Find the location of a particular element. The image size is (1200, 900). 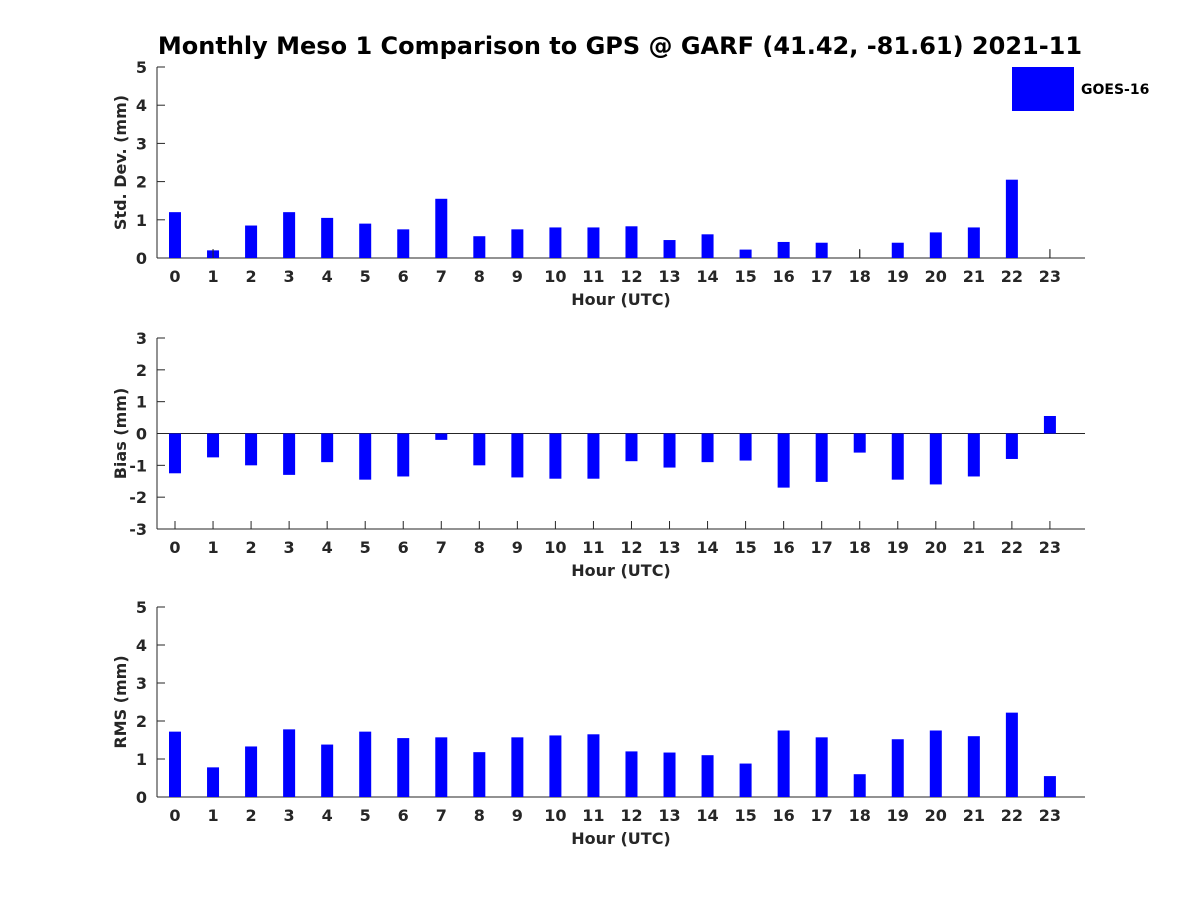

y-tick-label: 0 is located at coordinates (141, 434).